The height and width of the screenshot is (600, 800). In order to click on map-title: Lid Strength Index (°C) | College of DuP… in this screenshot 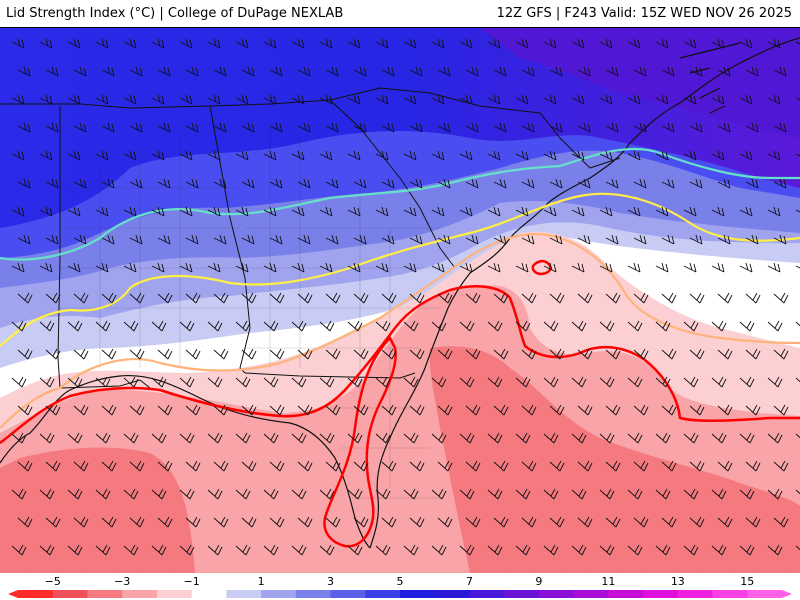, I will do `click(175, 13)`.